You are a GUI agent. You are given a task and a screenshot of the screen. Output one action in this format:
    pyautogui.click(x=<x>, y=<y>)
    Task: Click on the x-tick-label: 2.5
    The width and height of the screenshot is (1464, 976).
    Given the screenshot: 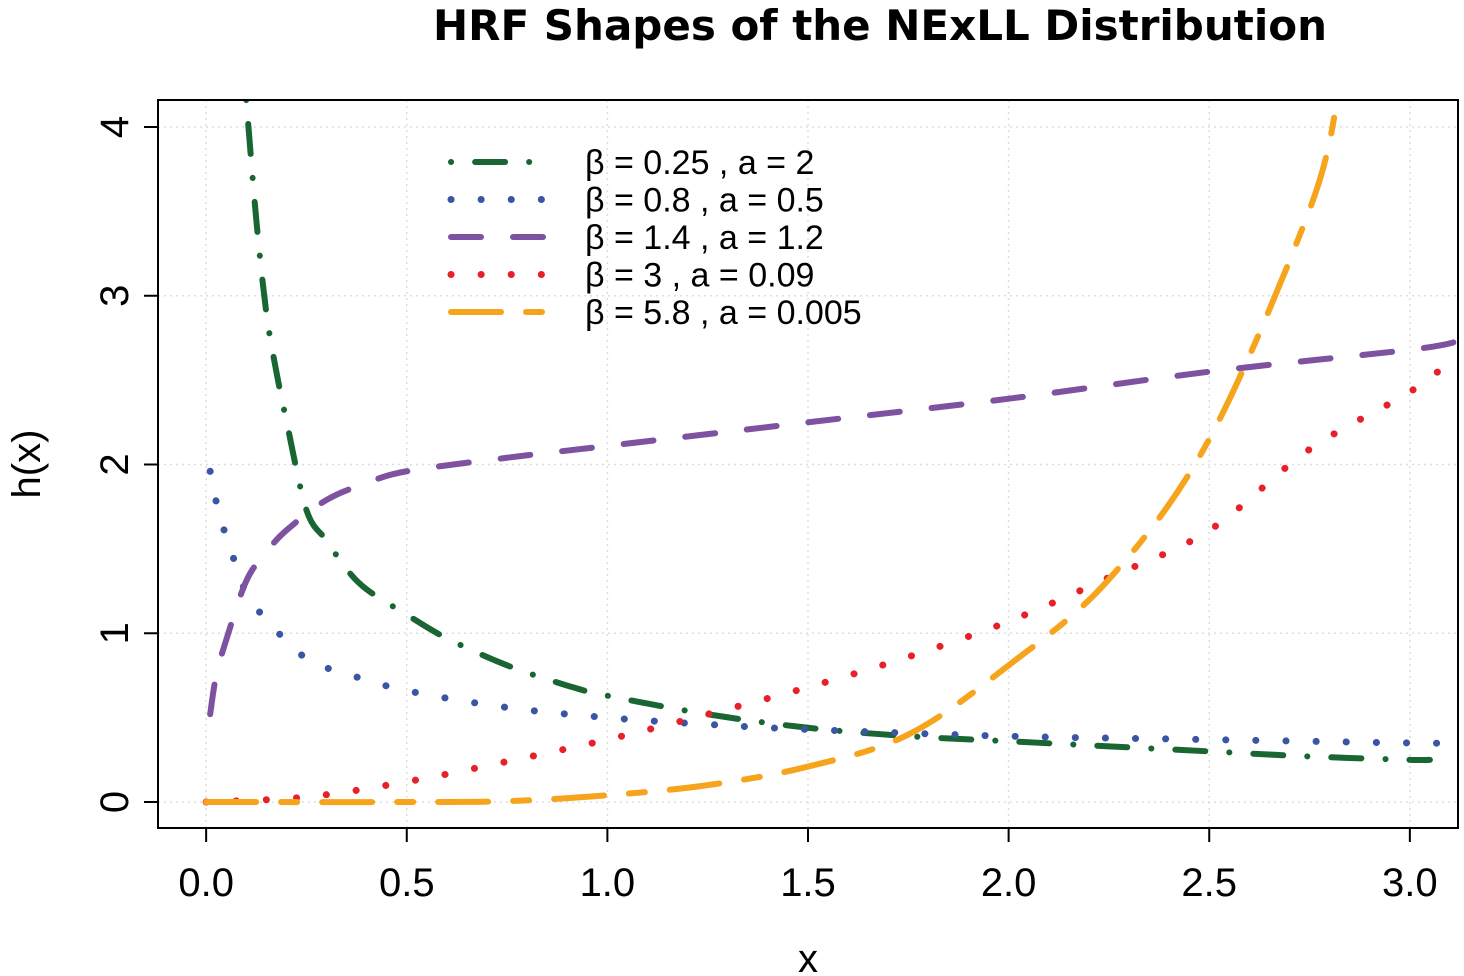 What is the action you would take?
    pyautogui.click(x=1209, y=883)
    